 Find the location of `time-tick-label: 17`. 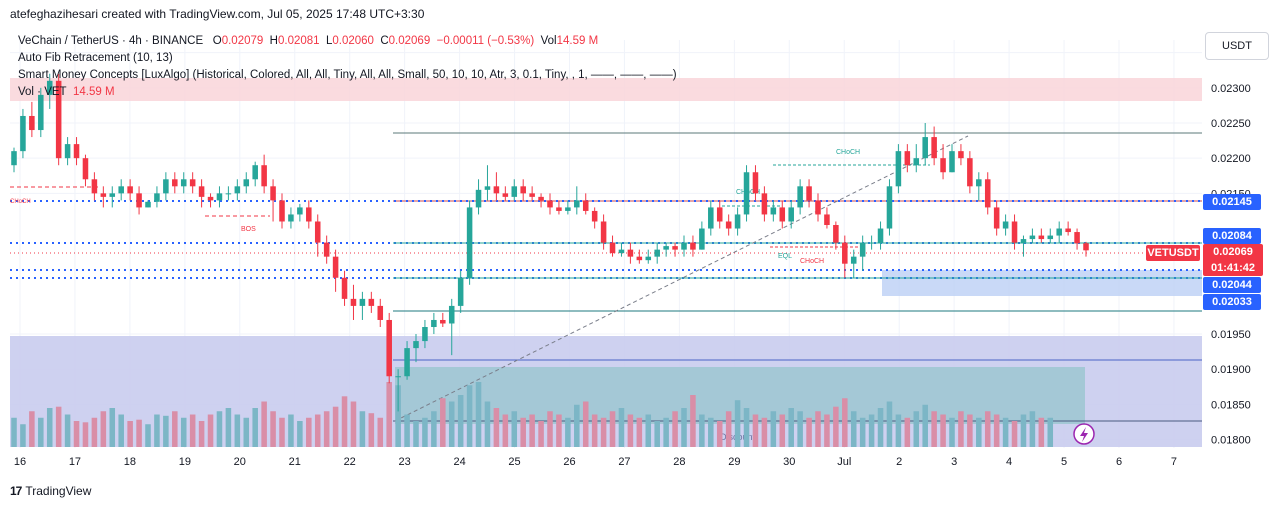

time-tick-label: 17 is located at coordinates (75, 462).